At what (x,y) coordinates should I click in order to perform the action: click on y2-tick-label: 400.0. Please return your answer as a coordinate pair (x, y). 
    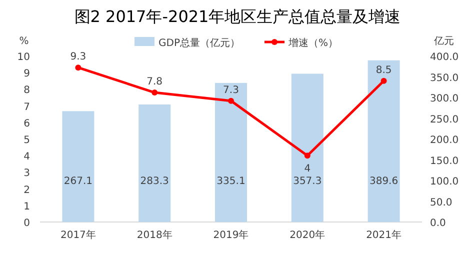
    Looking at the image, I should click on (444, 57).